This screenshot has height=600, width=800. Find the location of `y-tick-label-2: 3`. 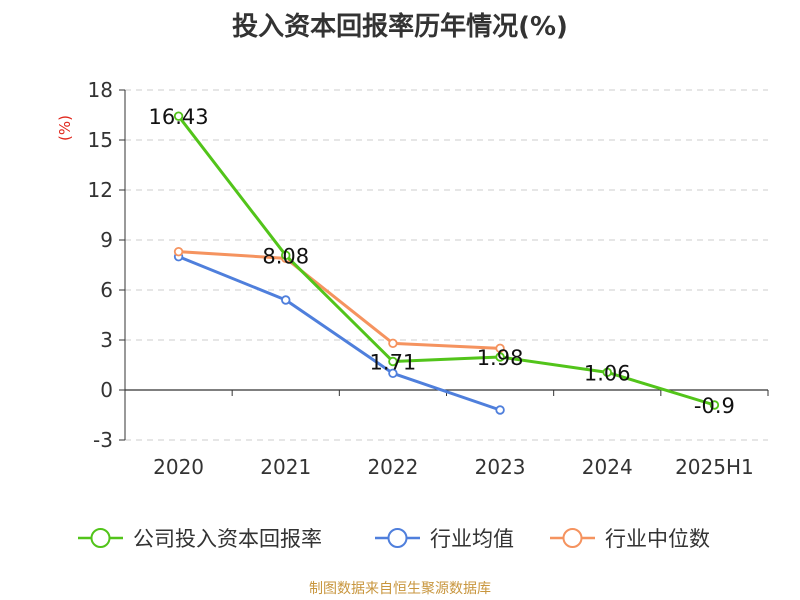

y-tick-label-2: 3 is located at coordinates (106, 340).